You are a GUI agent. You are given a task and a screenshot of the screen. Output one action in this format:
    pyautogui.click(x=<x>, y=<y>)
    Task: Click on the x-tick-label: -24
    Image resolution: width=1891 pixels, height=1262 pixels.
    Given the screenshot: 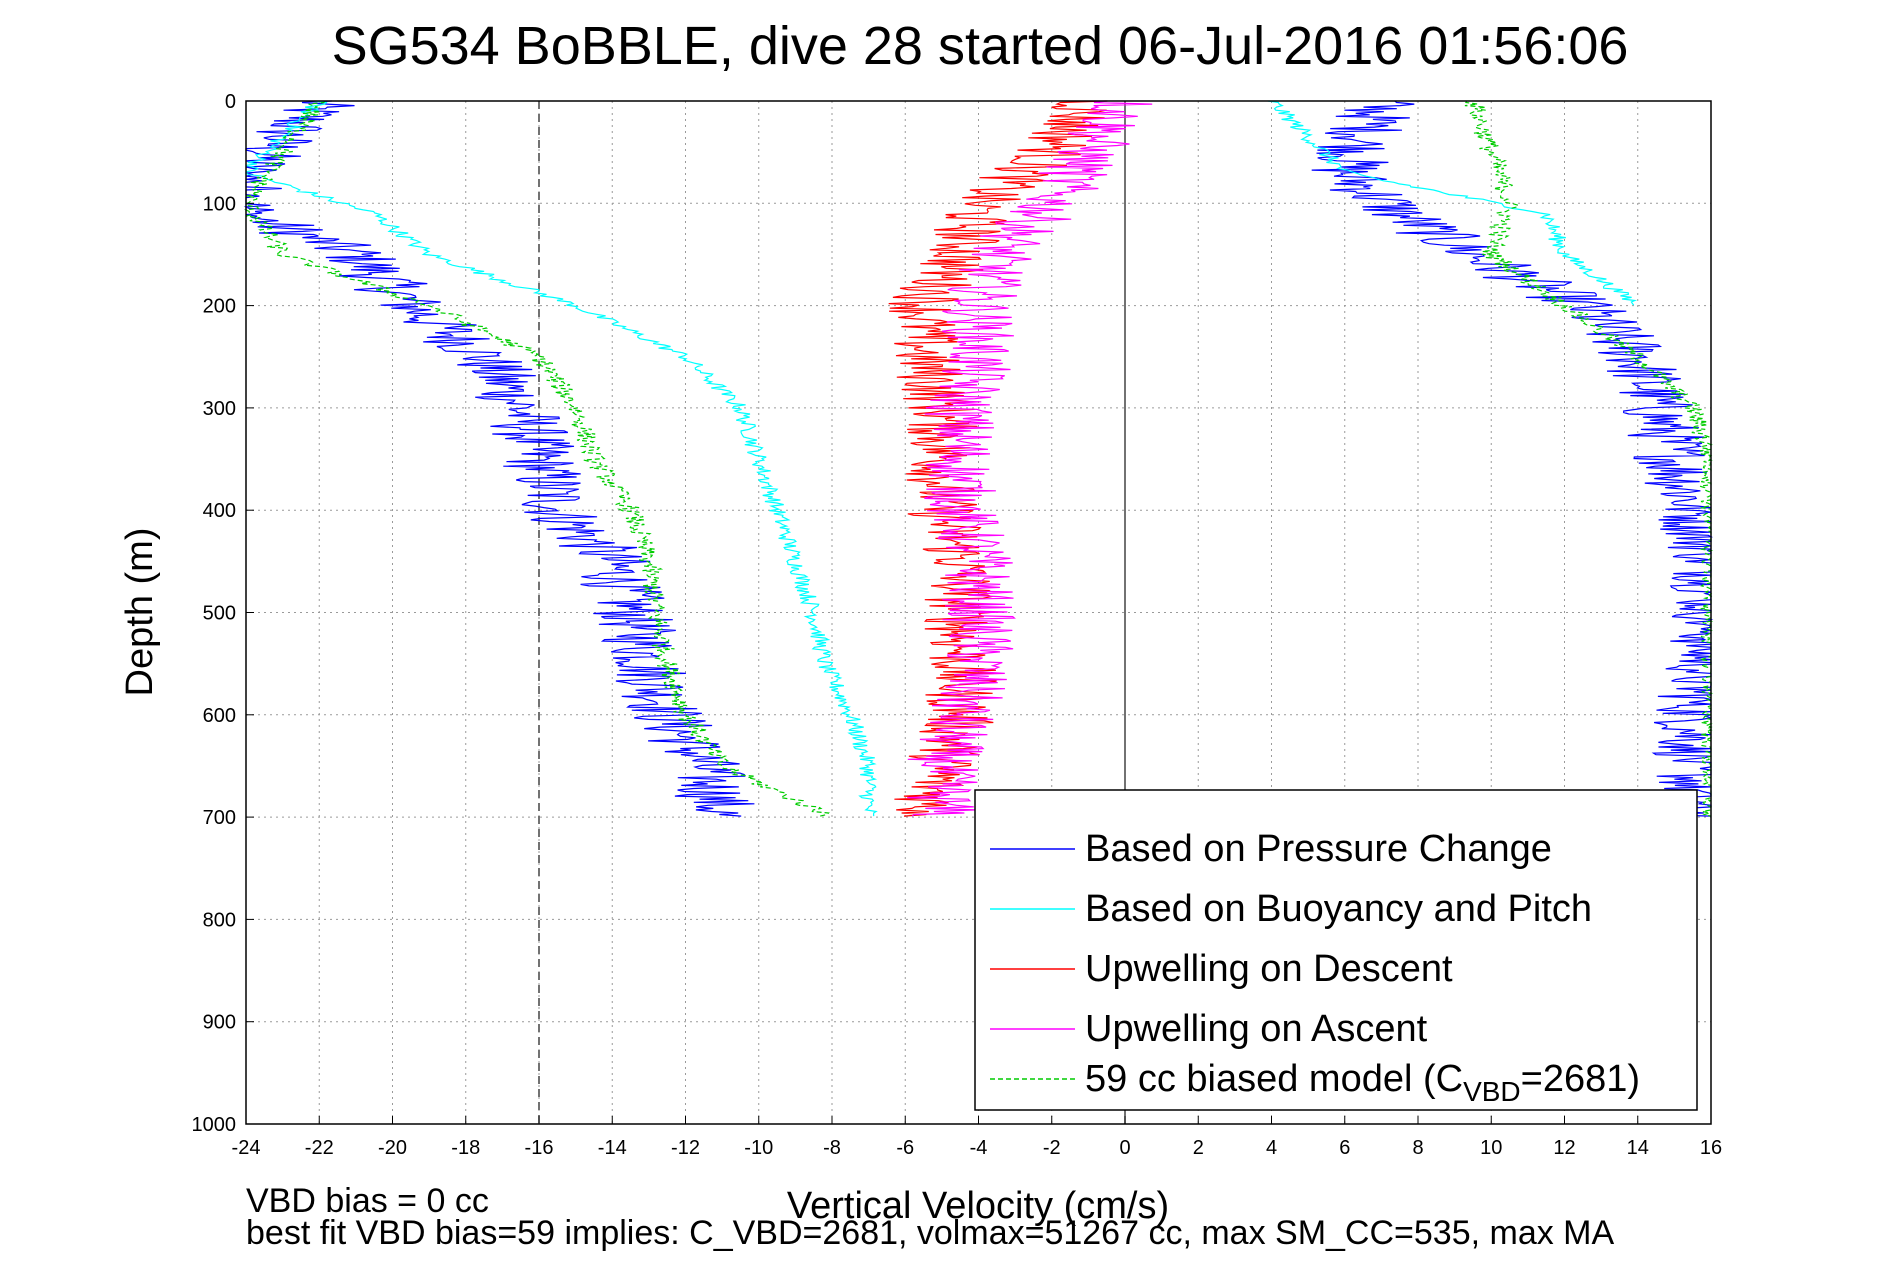 What is the action you would take?
    pyautogui.click(x=246, y=1148)
    